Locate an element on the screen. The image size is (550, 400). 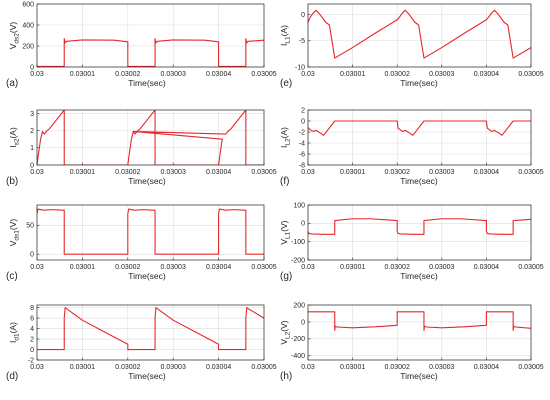
y-tick-label: 3 is located at coordinates (32, 114).